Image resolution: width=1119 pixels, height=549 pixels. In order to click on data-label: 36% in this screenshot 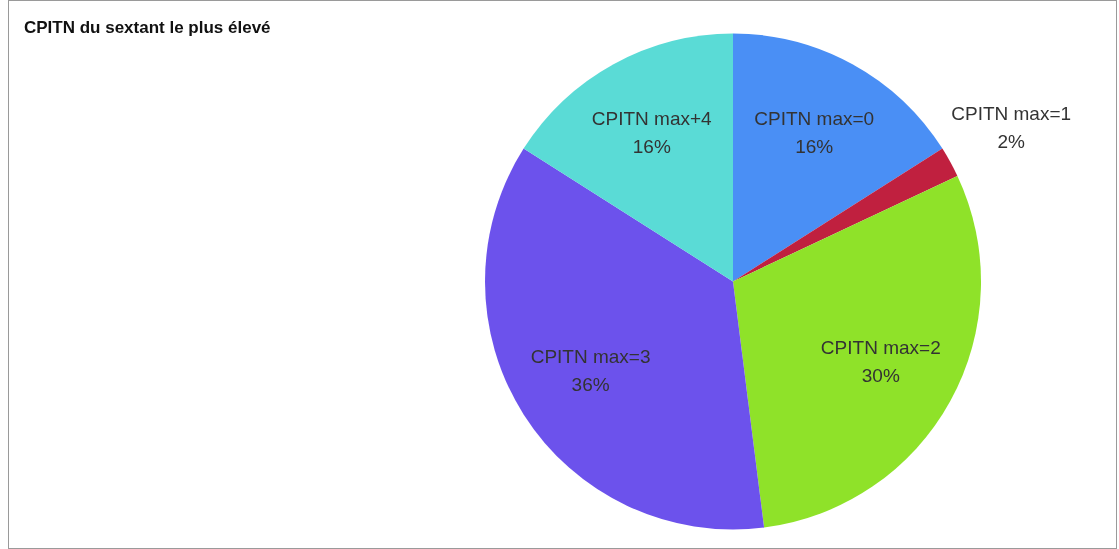, I will do `click(590, 385)`.